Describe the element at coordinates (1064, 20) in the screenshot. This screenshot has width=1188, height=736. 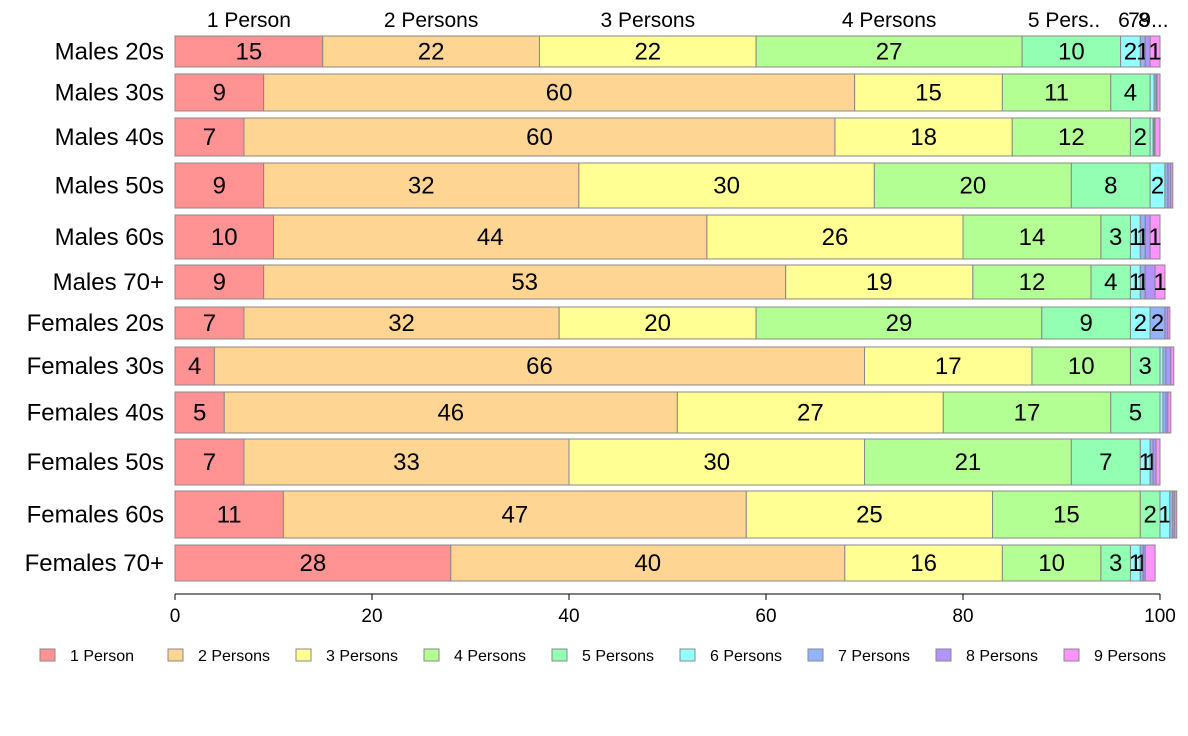
I see `column-label: 5 Pers..` at that location.